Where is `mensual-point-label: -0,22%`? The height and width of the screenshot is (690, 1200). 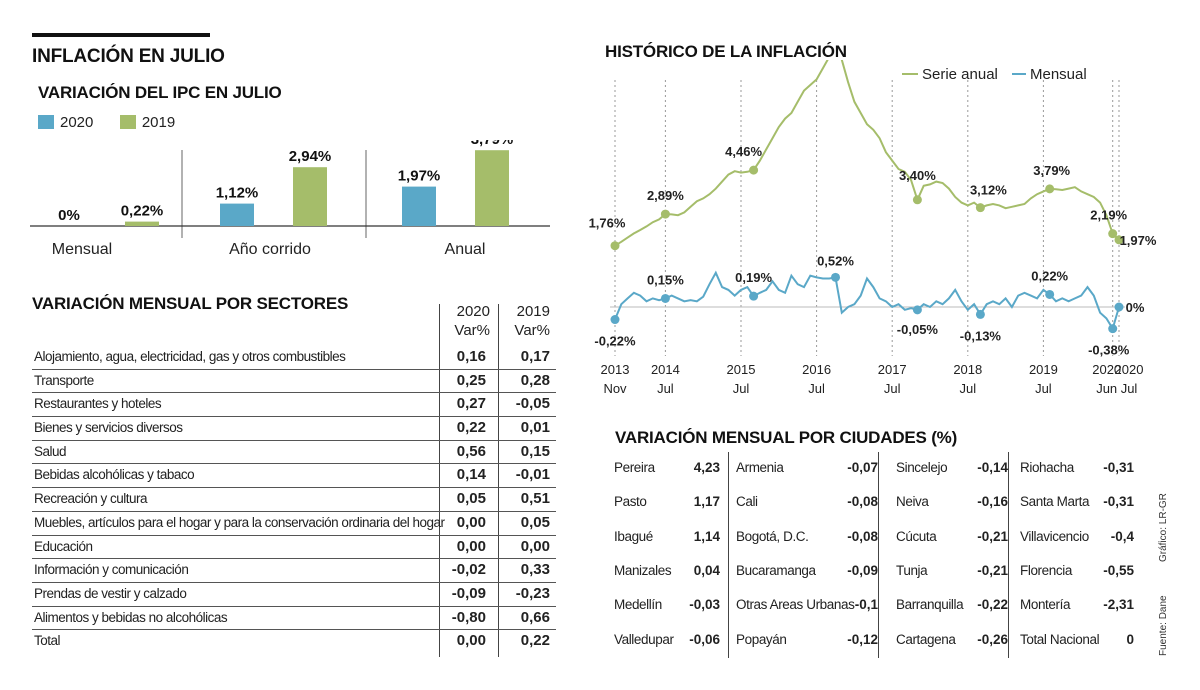 mensual-point-label: -0,22% is located at coordinates (615, 341).